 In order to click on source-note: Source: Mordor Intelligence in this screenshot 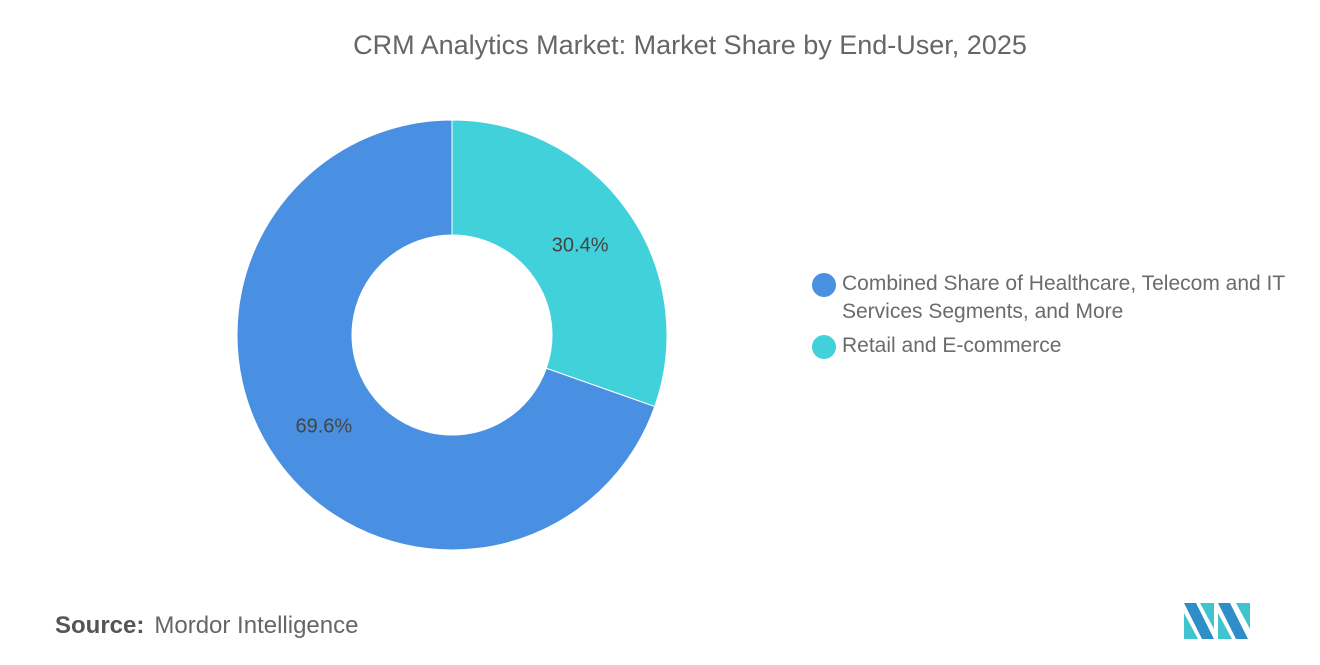, I will do `click(206, 626)`.